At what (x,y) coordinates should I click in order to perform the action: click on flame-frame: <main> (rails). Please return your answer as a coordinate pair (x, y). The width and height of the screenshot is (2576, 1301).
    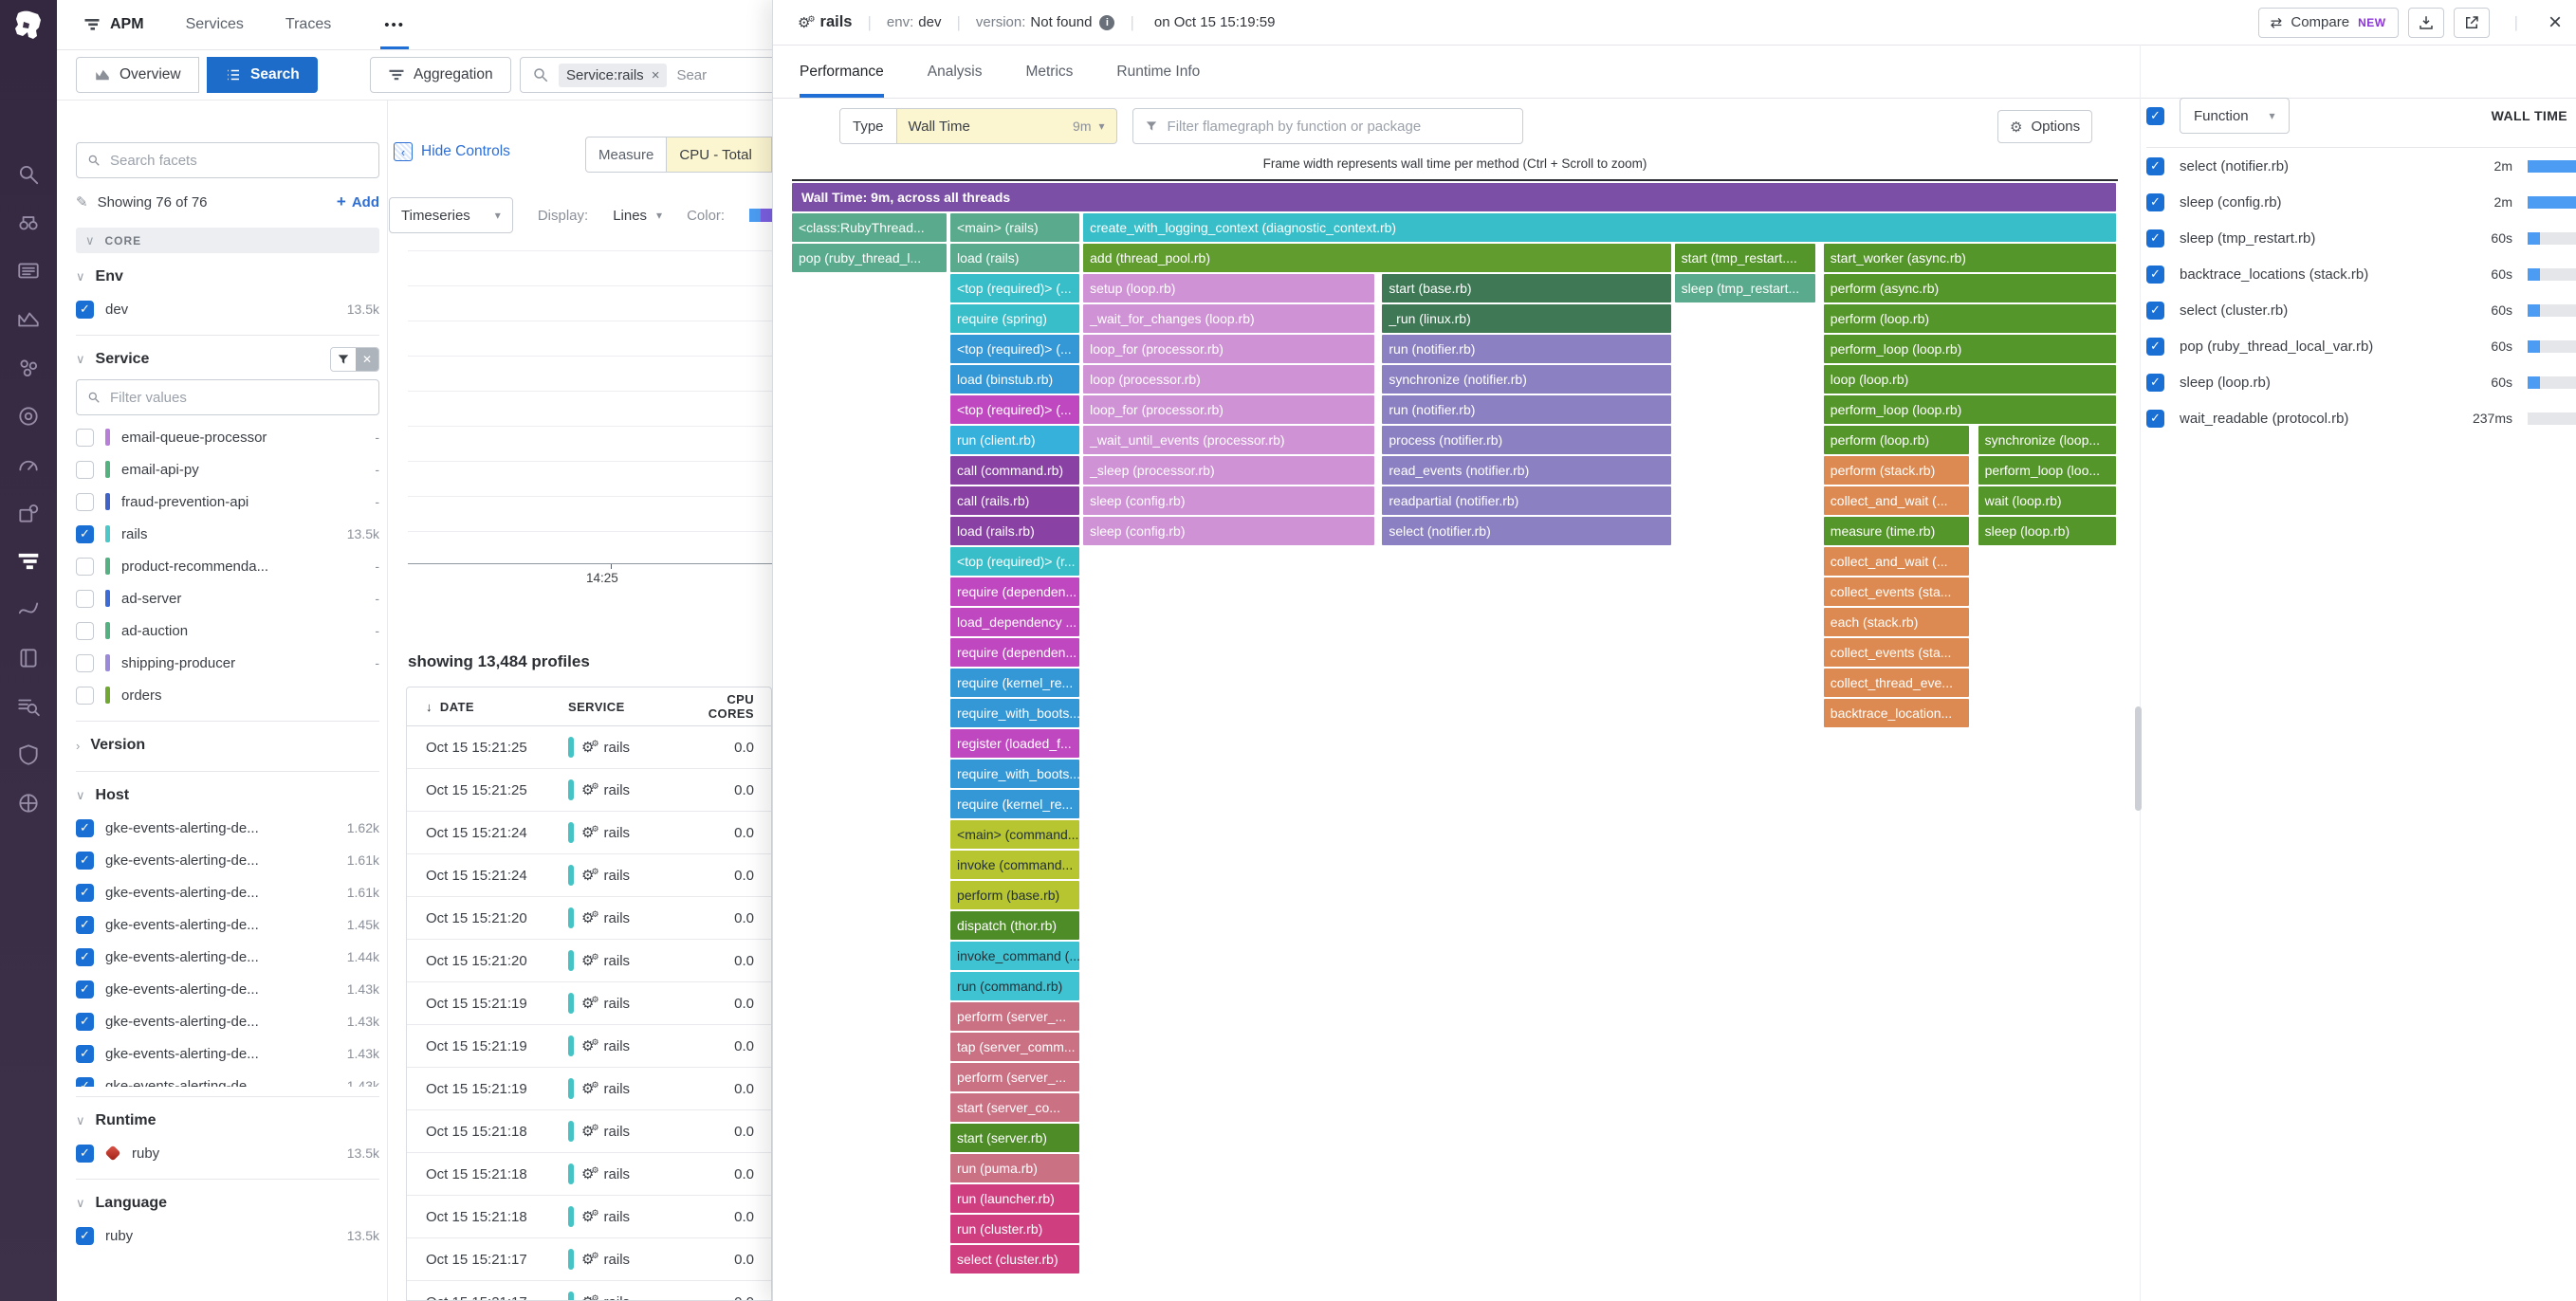
    Looking at the image, I should click on (1015, 227).